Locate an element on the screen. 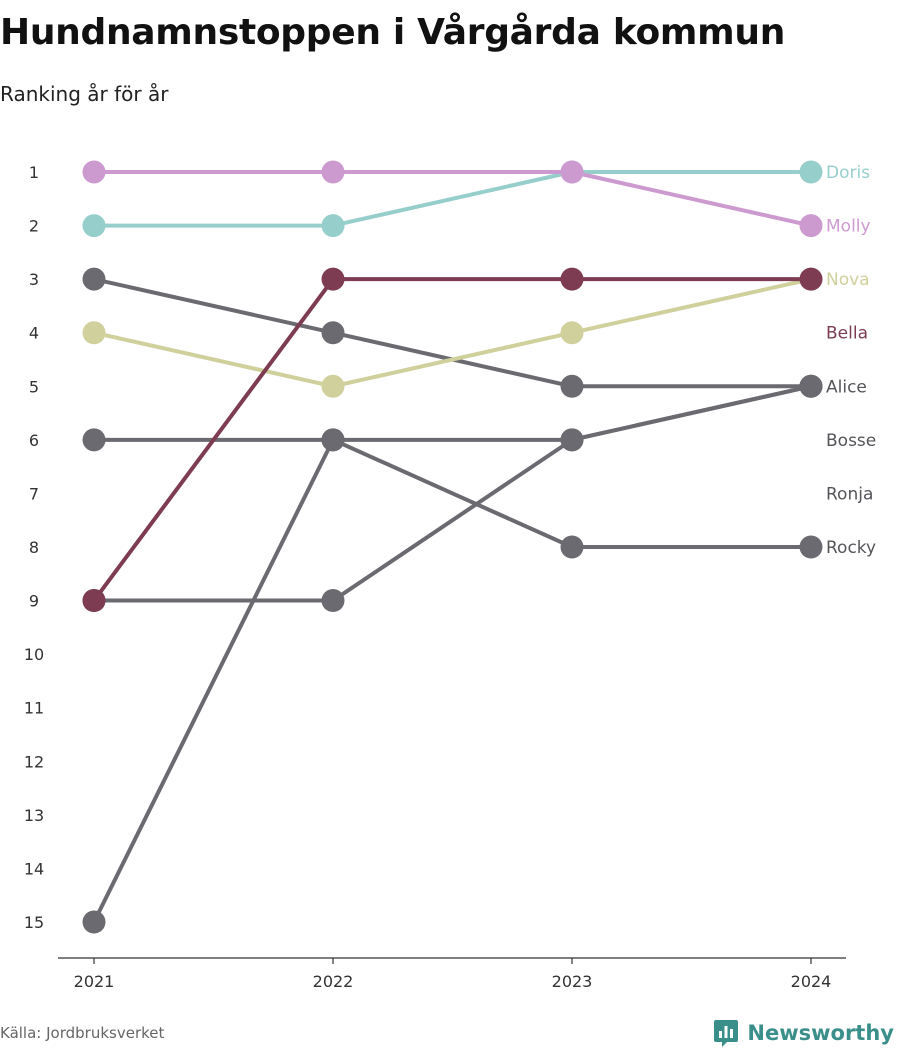 The height and width of the screenshot is (1050, 900). series-label-ronja: Ronja is located at coordinates (849, 494).